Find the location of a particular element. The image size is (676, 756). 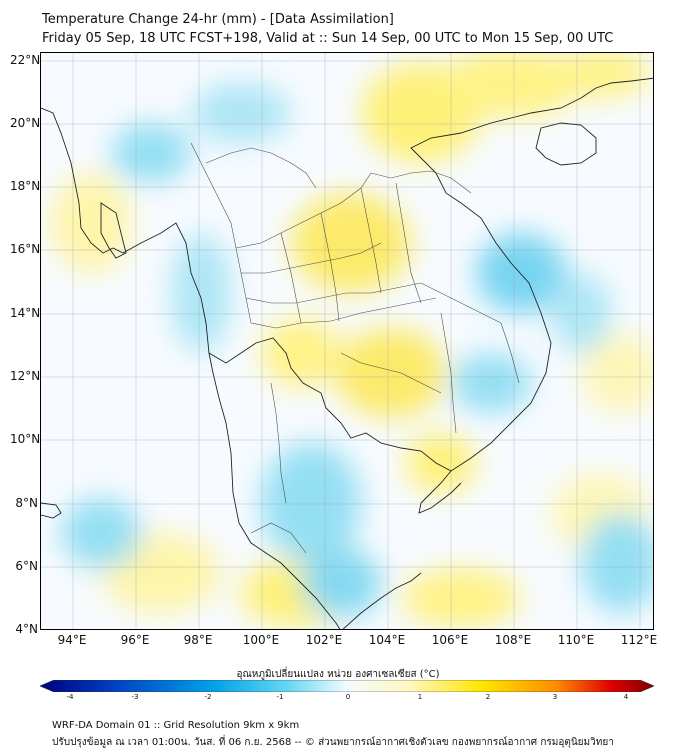

colorbar-tick: -3 is located at coordinates (135, 697).